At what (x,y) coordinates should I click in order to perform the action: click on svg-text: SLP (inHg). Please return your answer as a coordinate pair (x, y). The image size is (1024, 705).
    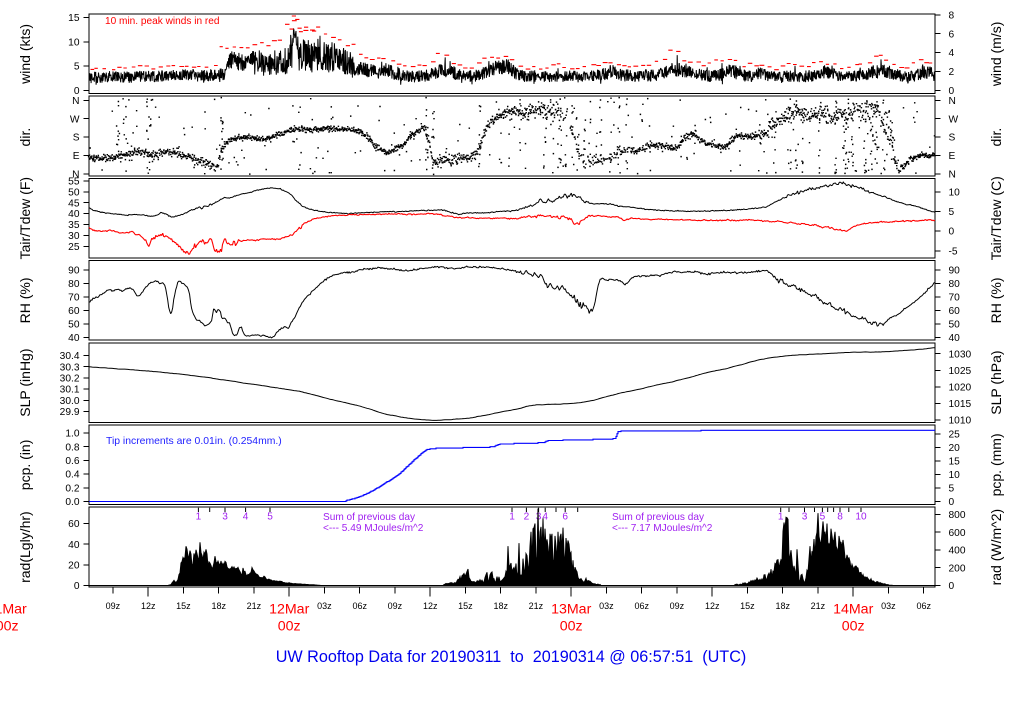
    Looking at the image, I should click on (25, 382).